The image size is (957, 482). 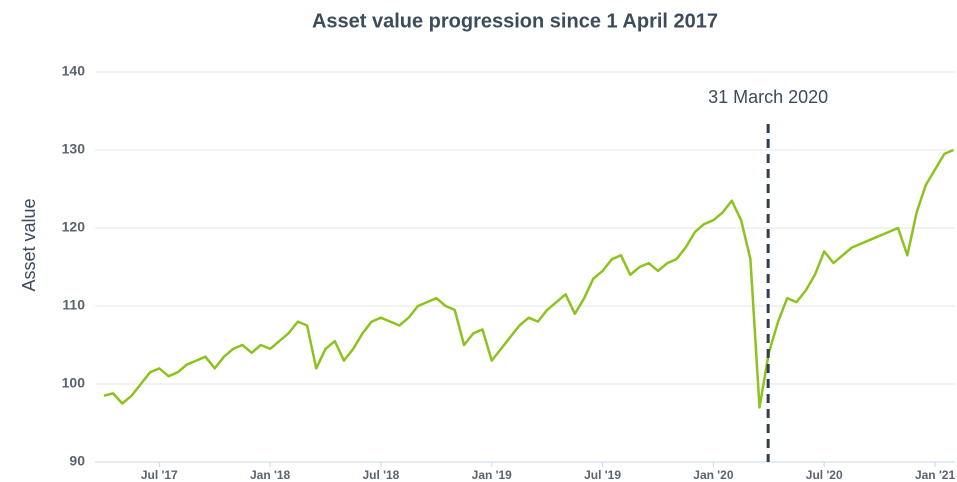 What do you see at coordinates (74, 227) in the screenshot?
I see `y-tick-label: 120` at bounding box center [74, 227].